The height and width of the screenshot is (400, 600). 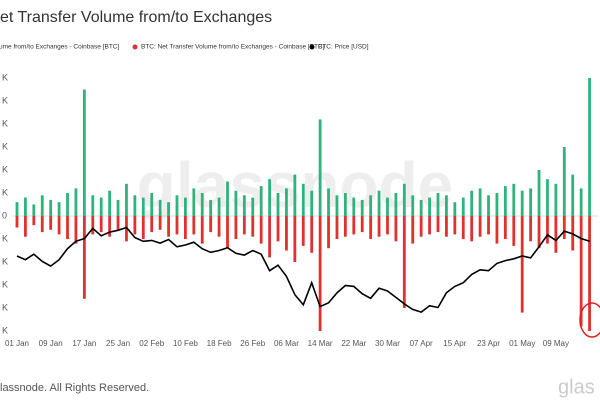 What do you see at coordinates (219, 343) in the screenshot?
I see `x-tick-label: 18 Feb` at bounding box center [219, 343].